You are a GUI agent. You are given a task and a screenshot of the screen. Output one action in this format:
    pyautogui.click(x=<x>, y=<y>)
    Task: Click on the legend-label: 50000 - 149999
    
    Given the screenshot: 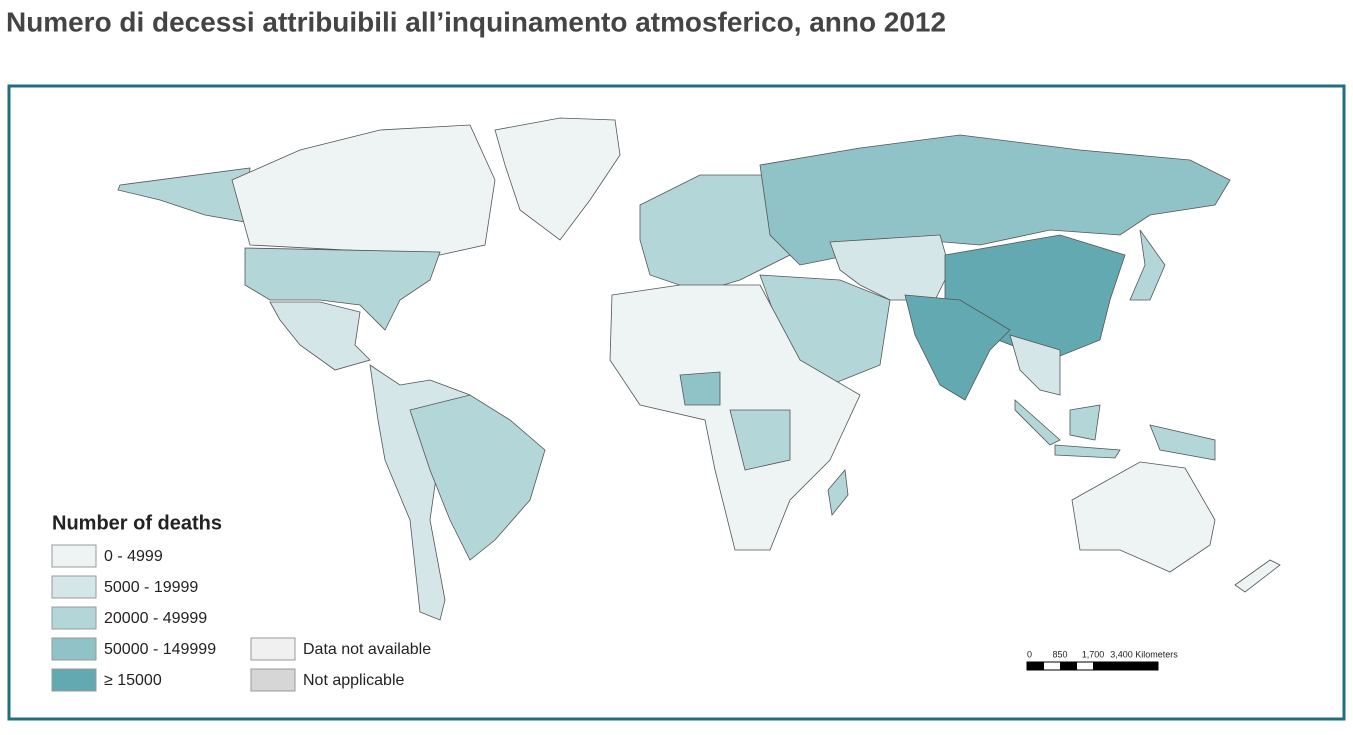 What is the action you would take?
    pyautogui.click(x=160, y=649)
    